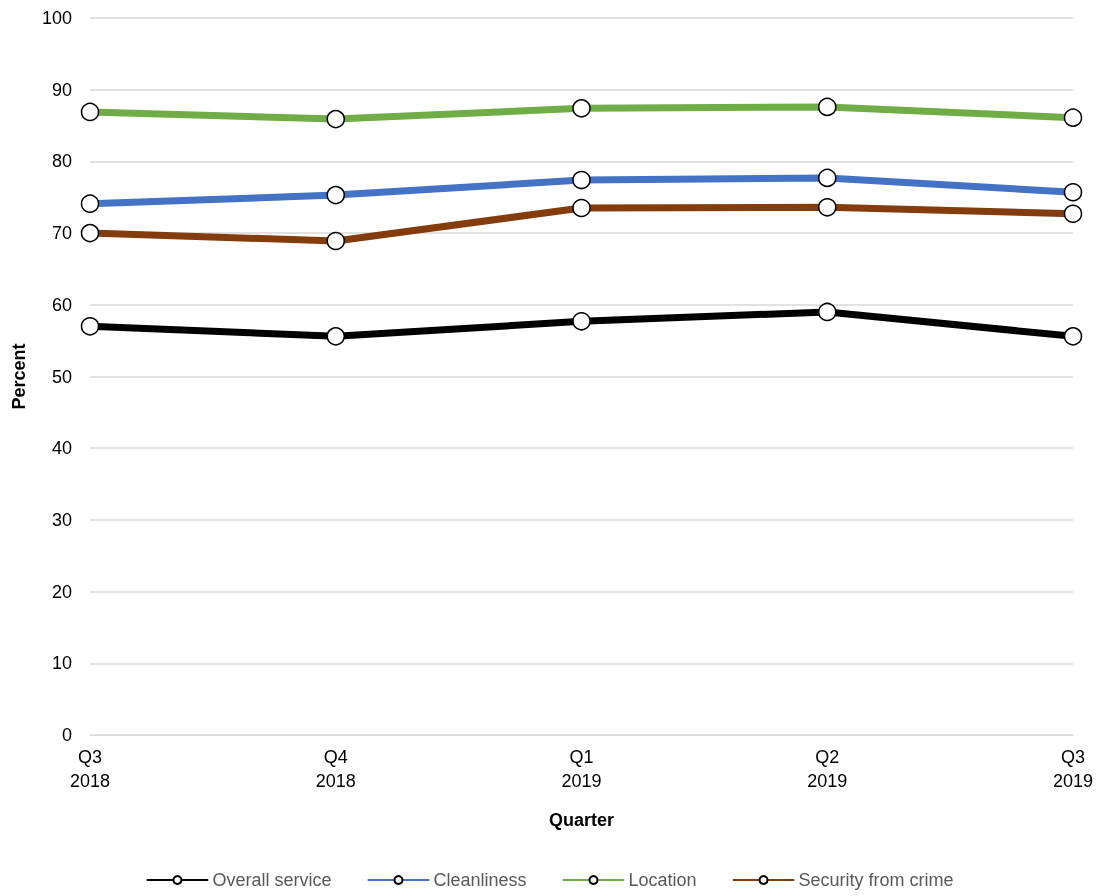 This screenshot has height=896, width=1100. I want to click on y-tick-label: 100, so click(56, 18).